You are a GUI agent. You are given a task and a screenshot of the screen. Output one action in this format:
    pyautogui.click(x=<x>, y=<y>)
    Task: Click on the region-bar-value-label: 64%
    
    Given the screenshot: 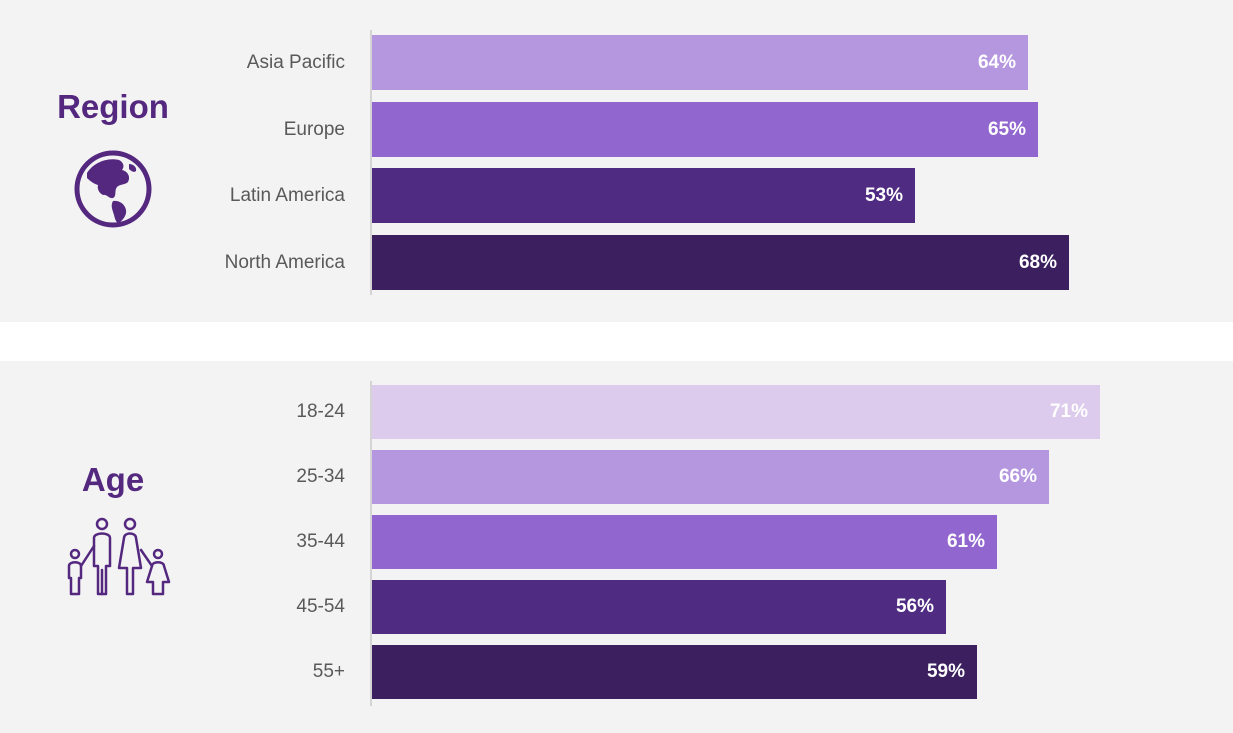 What is the action you would take?
    pyautogui.click(x=996, y=62)
    